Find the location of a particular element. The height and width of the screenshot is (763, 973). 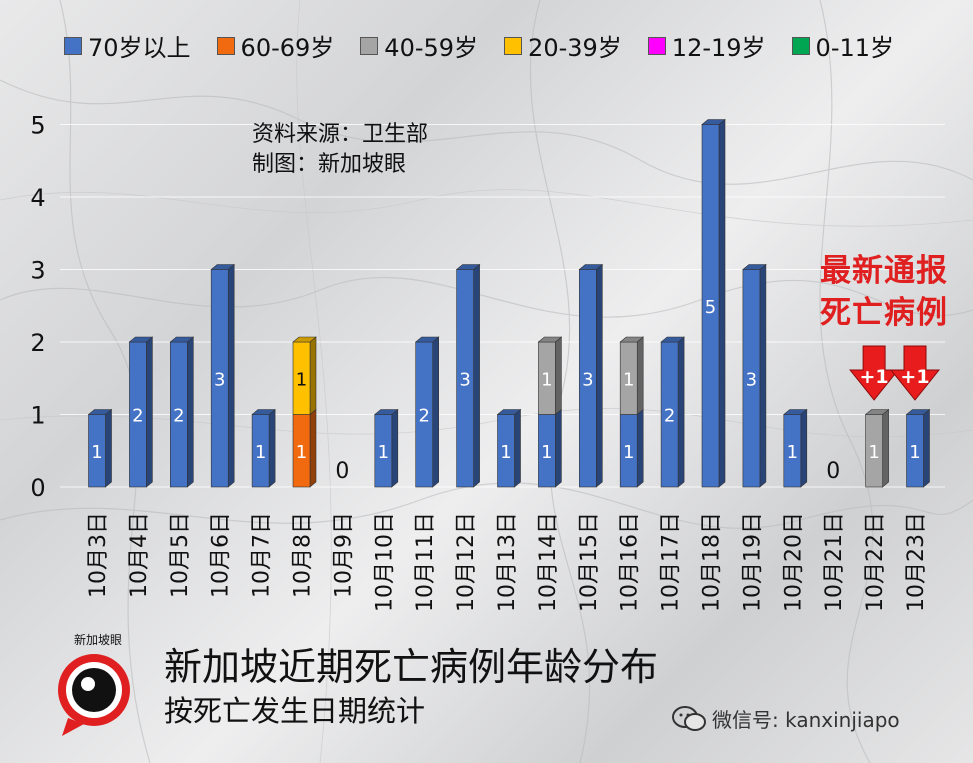

y-tick-label: 0 is located at coordinates (37, 488).